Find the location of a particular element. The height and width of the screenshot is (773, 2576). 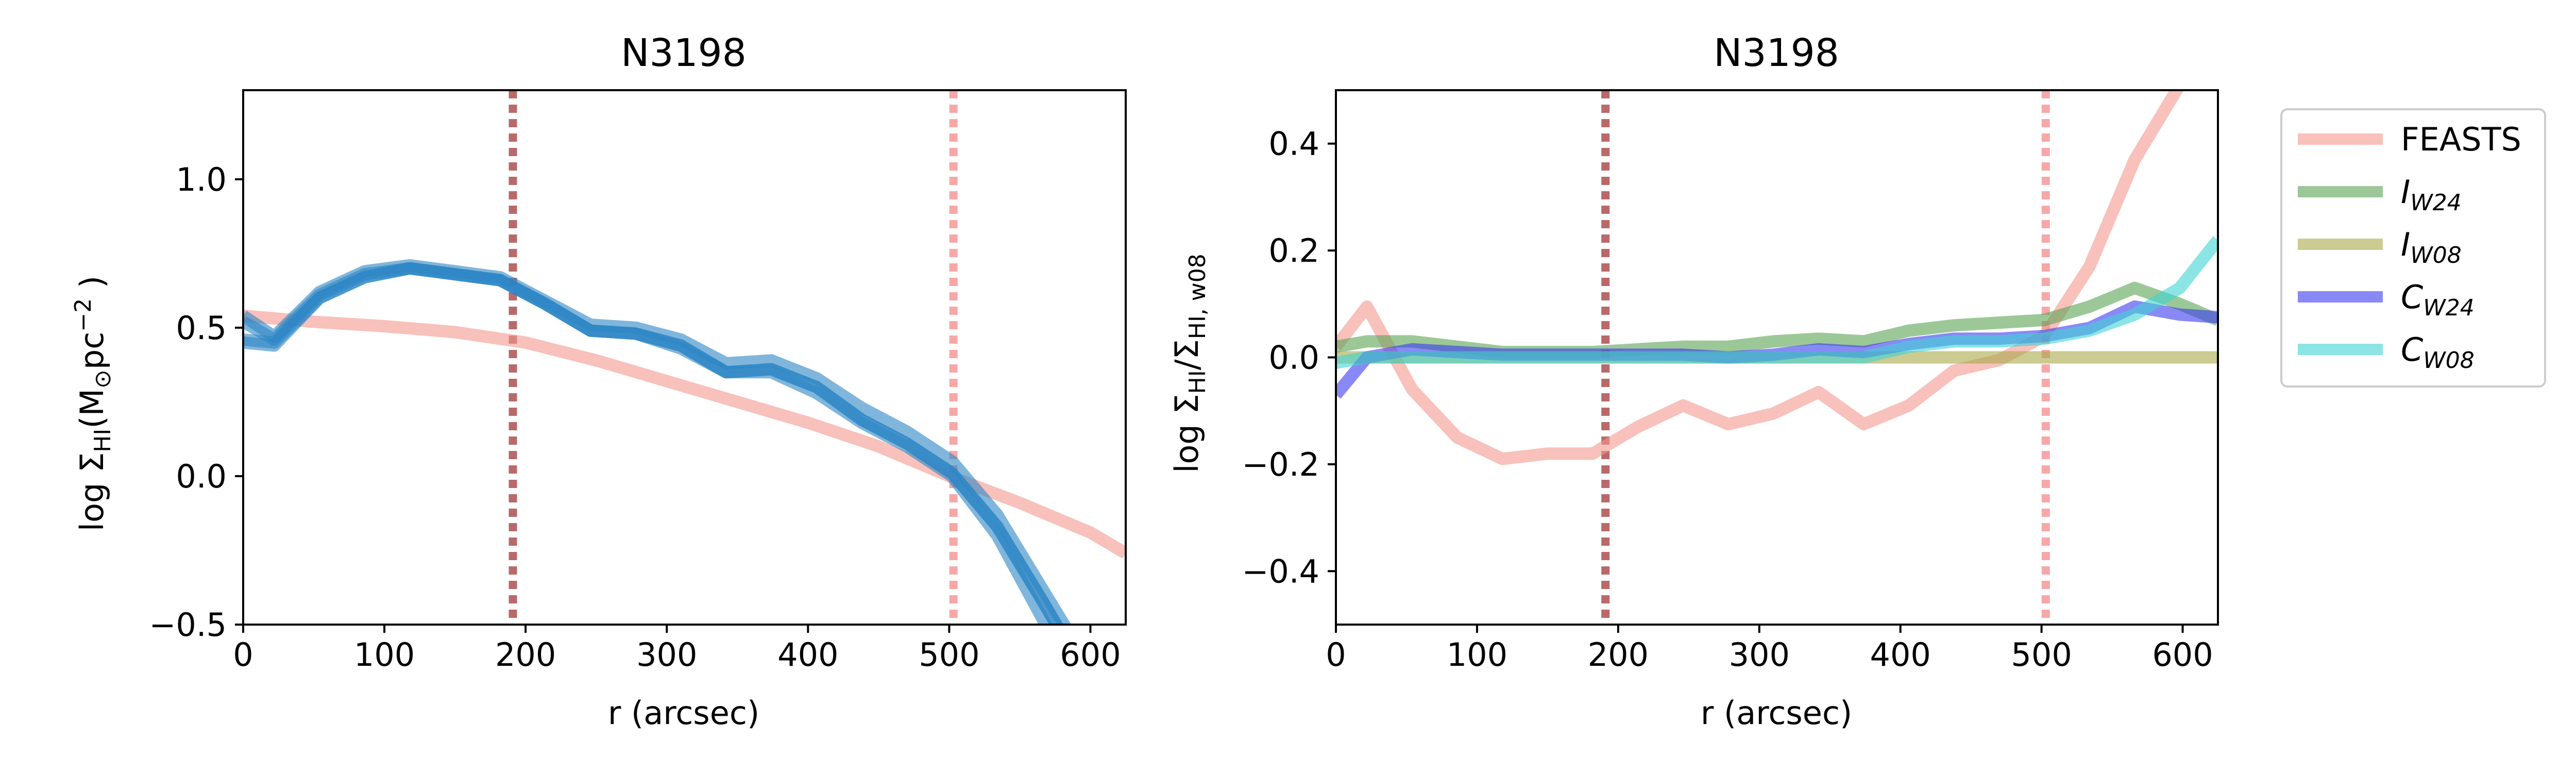

left-series-C_W08 is located at coordinates (653, 443).